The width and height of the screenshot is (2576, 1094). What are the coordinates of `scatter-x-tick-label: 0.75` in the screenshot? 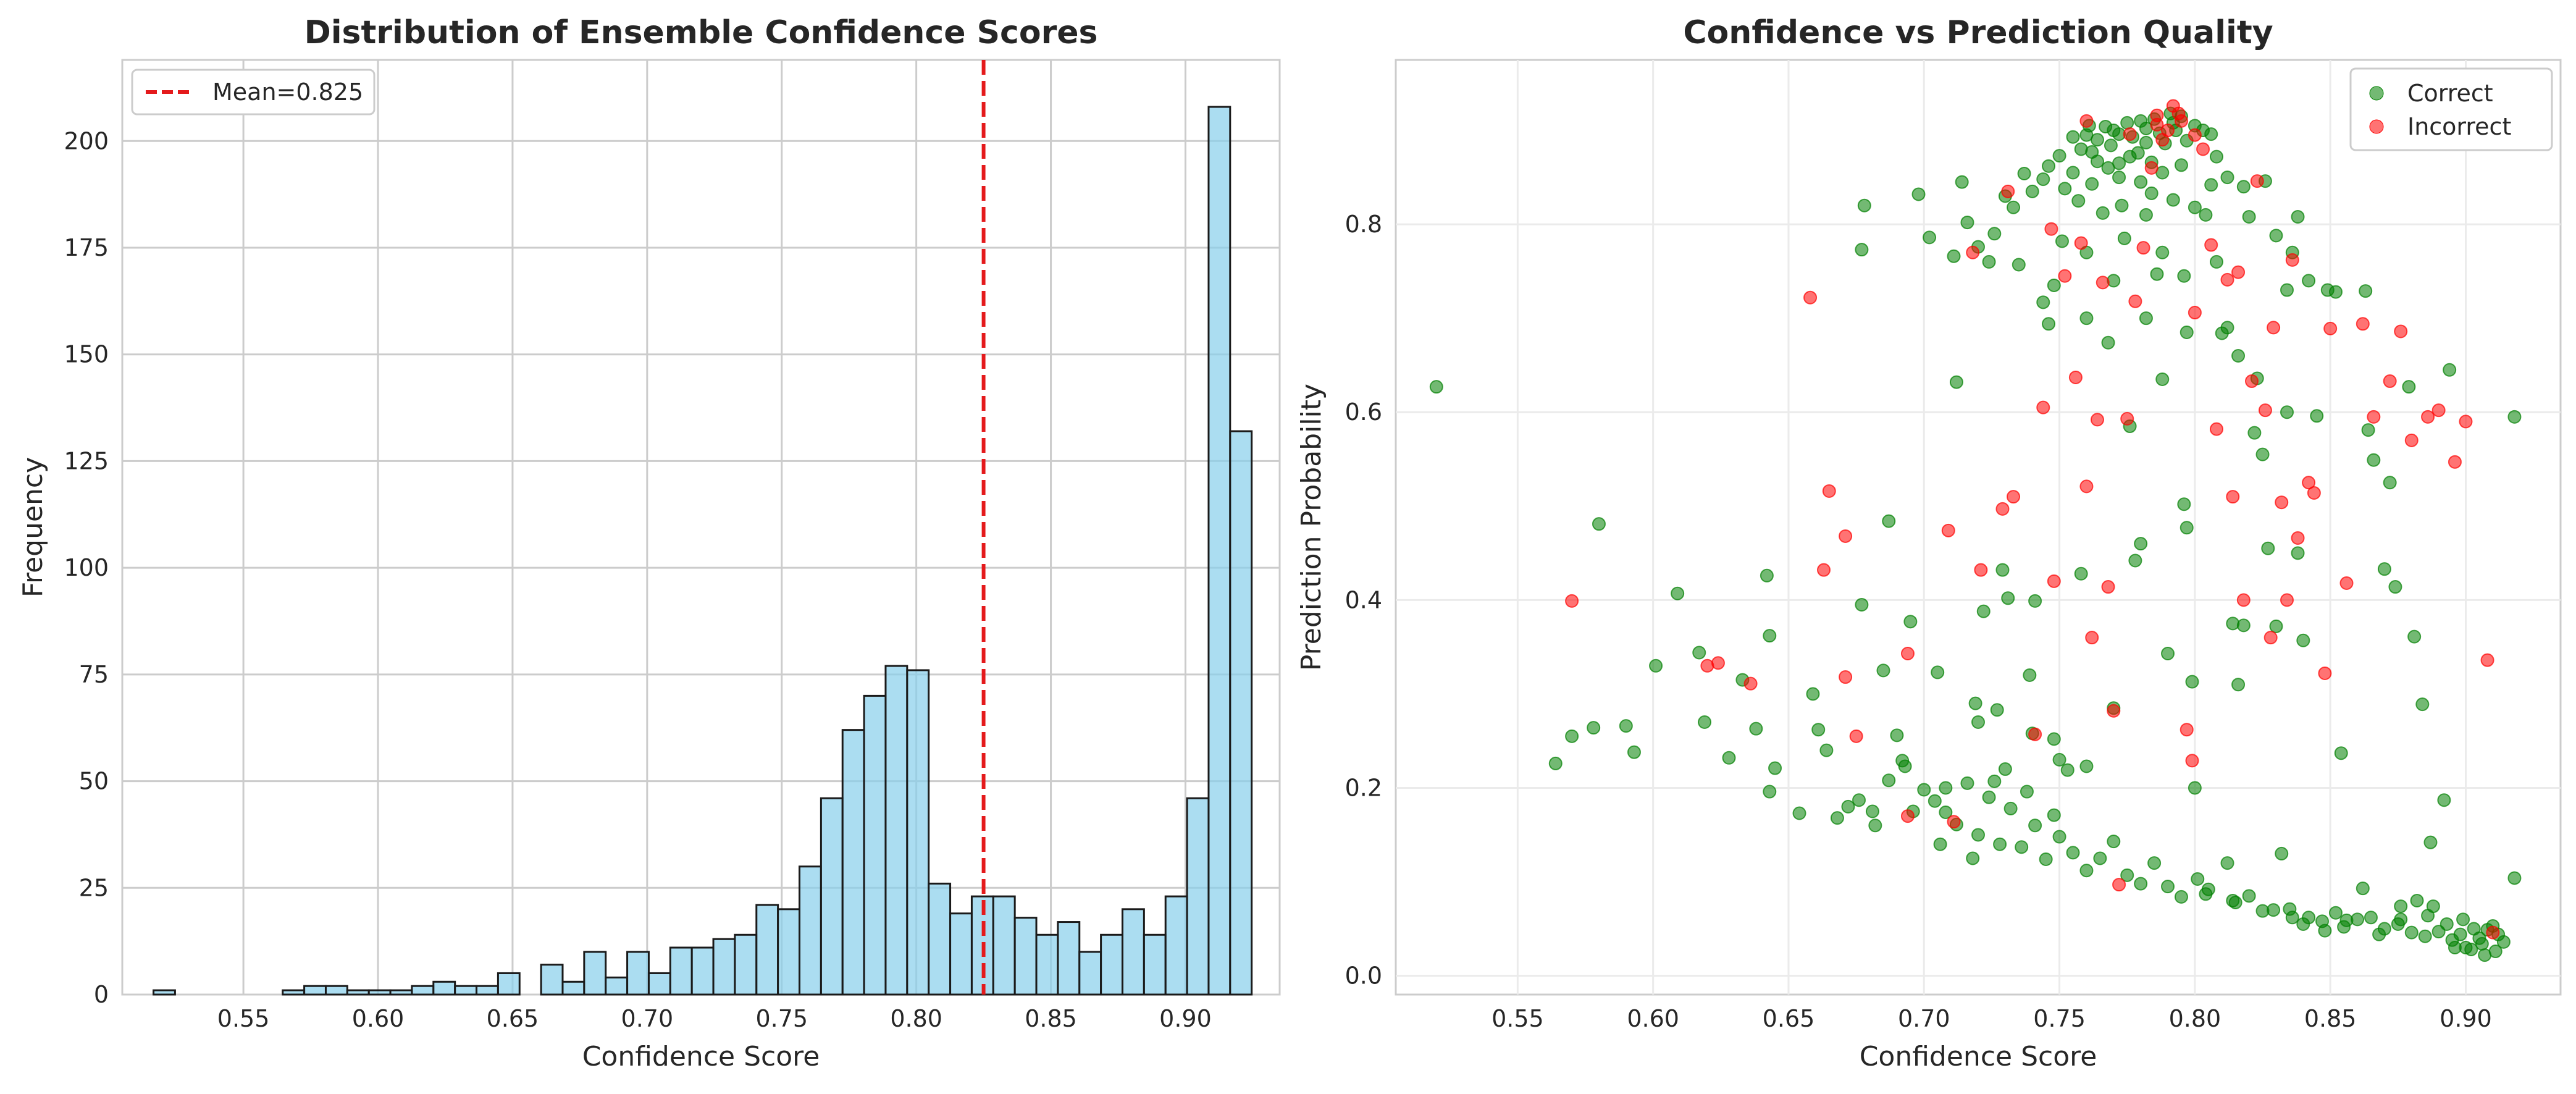 It's located at (2059, 1018).